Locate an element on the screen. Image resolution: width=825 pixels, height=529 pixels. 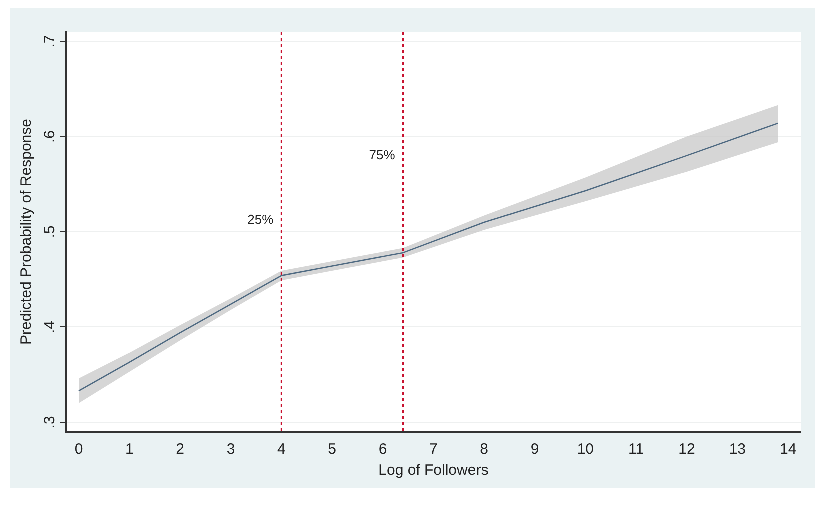
x-tick-label: 7 is located at coordinates (433, 449).